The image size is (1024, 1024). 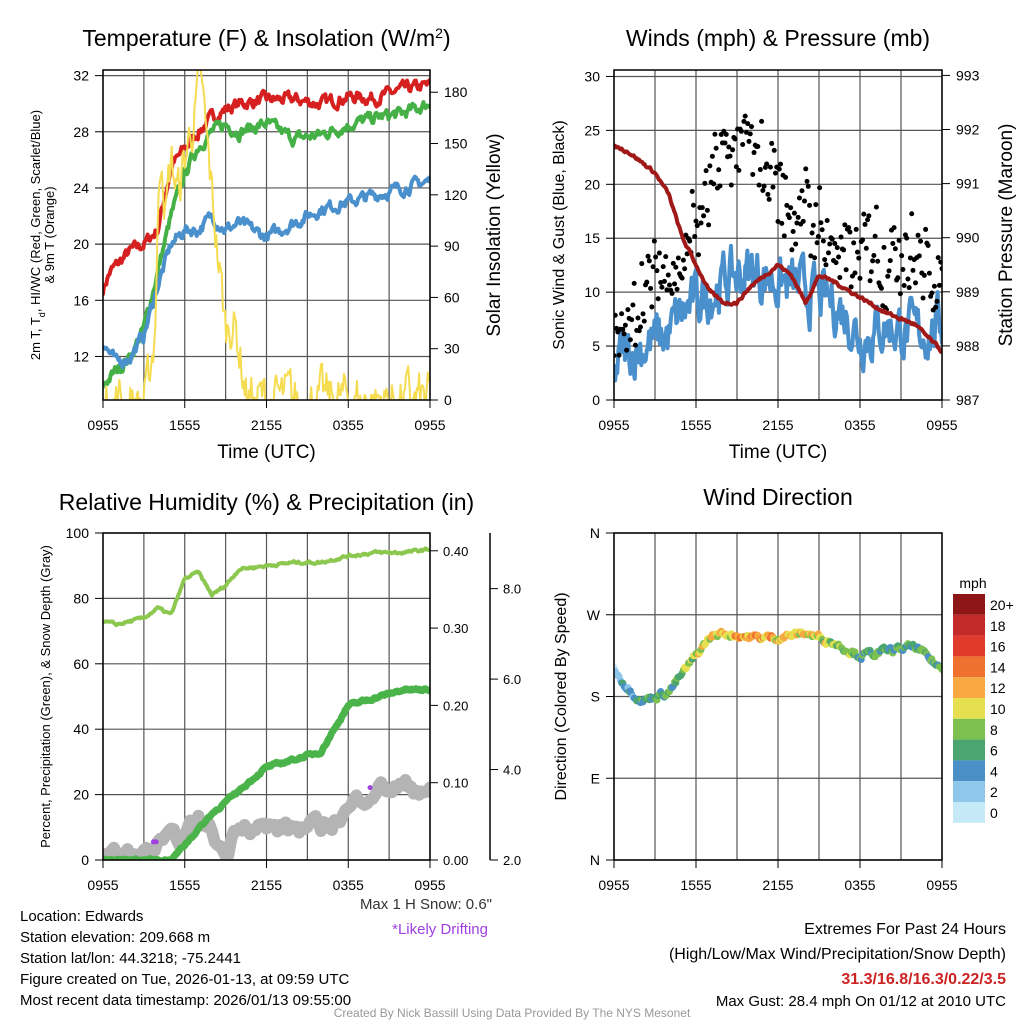 What do you see at coordinates (778, 248) in the screenshot?
I see `series-station-pressure-line` at bounding box center [778, 248].